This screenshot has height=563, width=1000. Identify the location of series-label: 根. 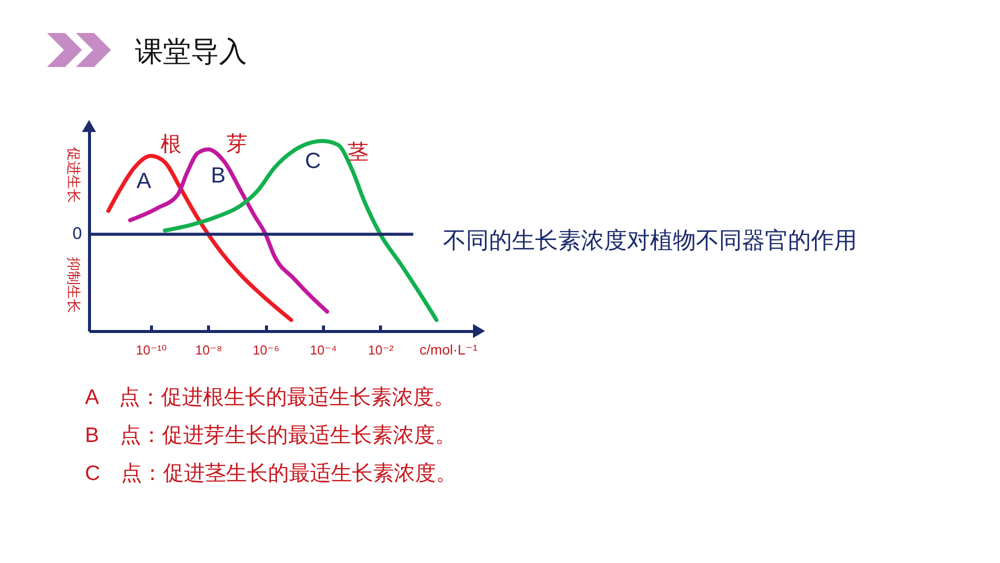
(171, 144).